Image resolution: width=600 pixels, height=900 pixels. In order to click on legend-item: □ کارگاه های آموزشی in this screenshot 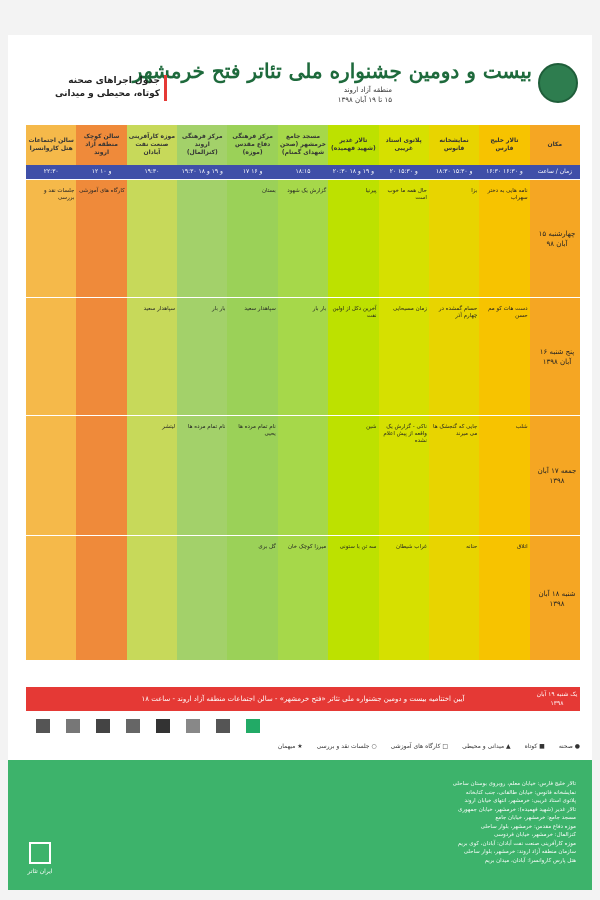, I will do `click(419, 746)`.